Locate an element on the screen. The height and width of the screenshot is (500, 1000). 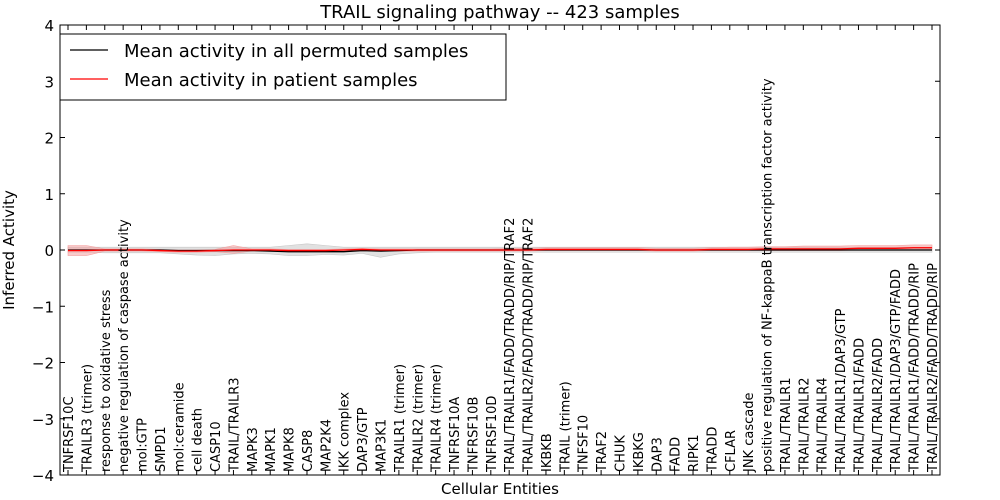
x-tick-label: RIPK1 is located at coordinates (694, 453).